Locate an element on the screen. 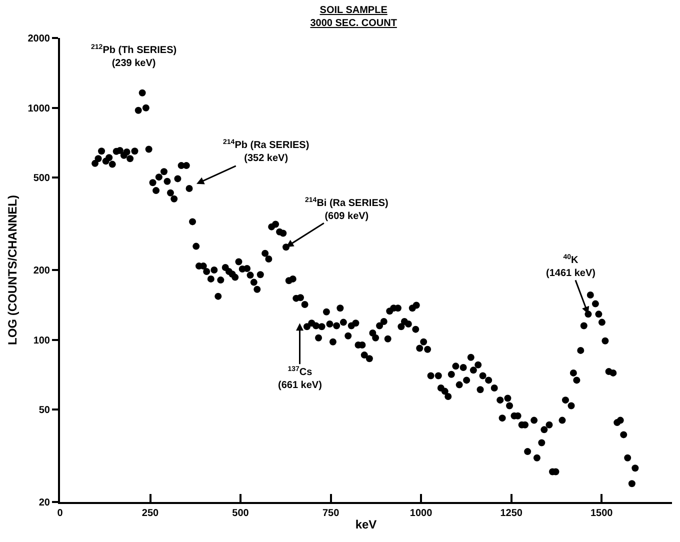  annotation: $^{214}$Pb (Ra SERIES) (352 keV) is located at coordinates (266, 151).